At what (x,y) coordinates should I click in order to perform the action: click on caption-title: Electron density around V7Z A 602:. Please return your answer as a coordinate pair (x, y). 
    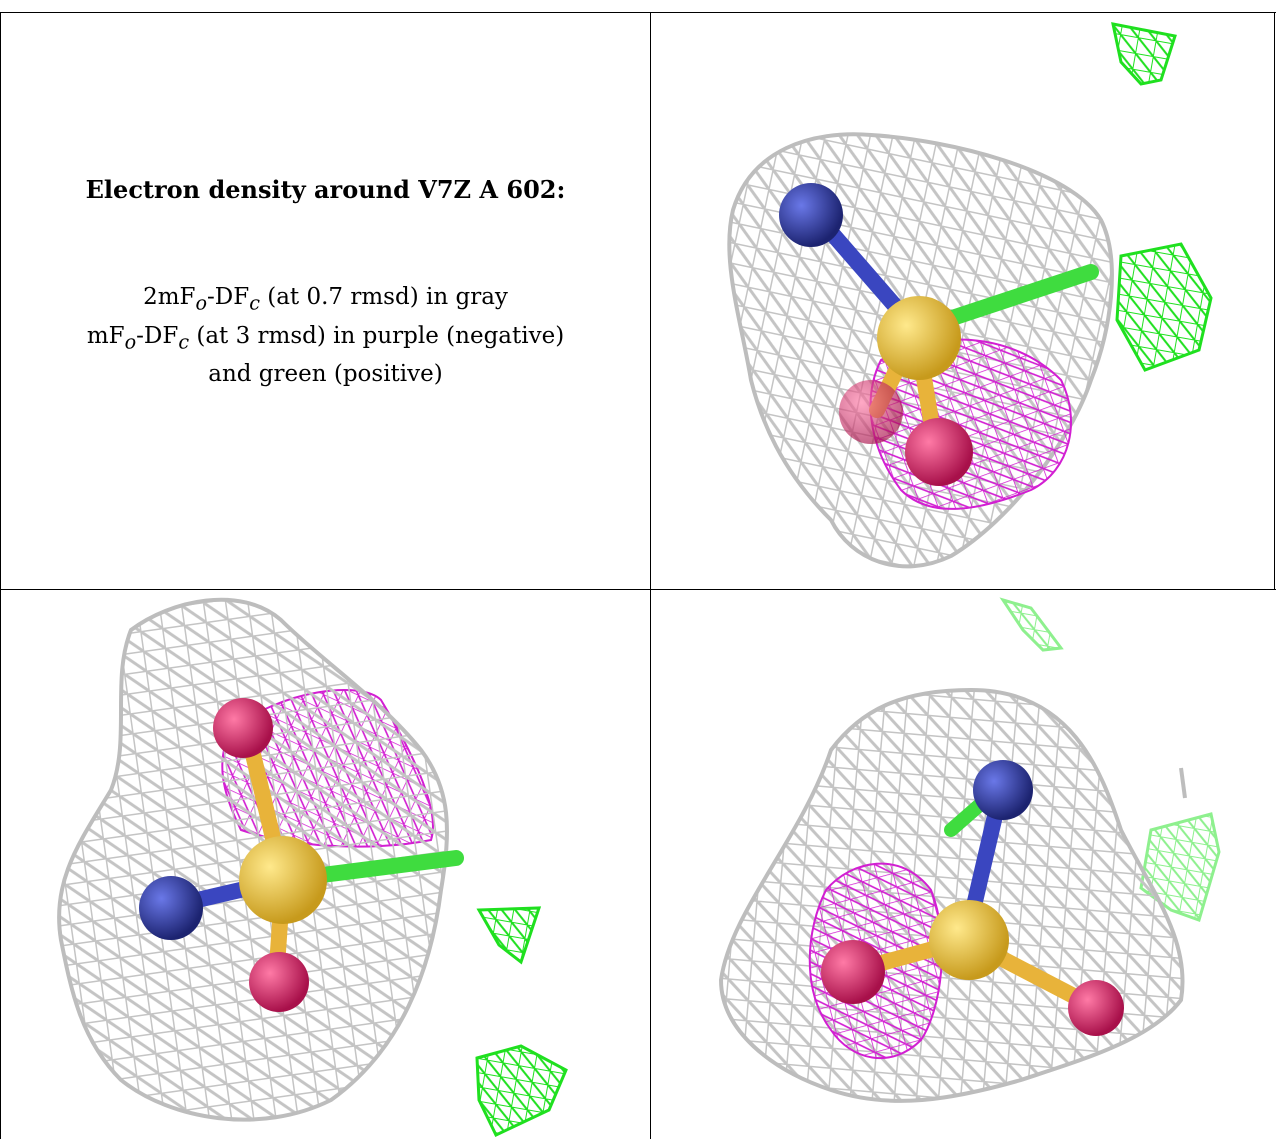
    Looking at the image, I should click on (325, 189).